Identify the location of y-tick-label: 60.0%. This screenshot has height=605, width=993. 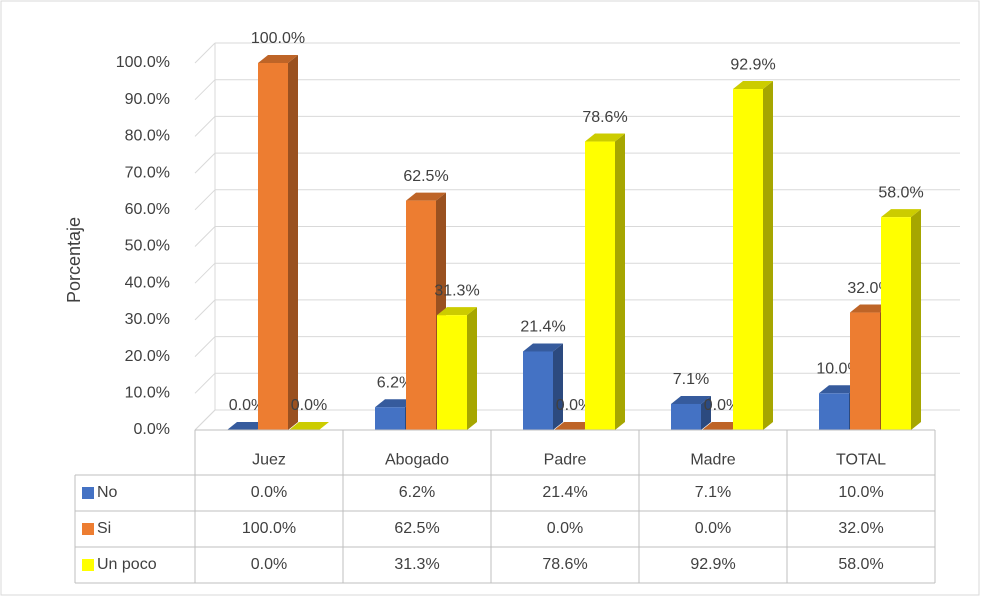
(147, 209).